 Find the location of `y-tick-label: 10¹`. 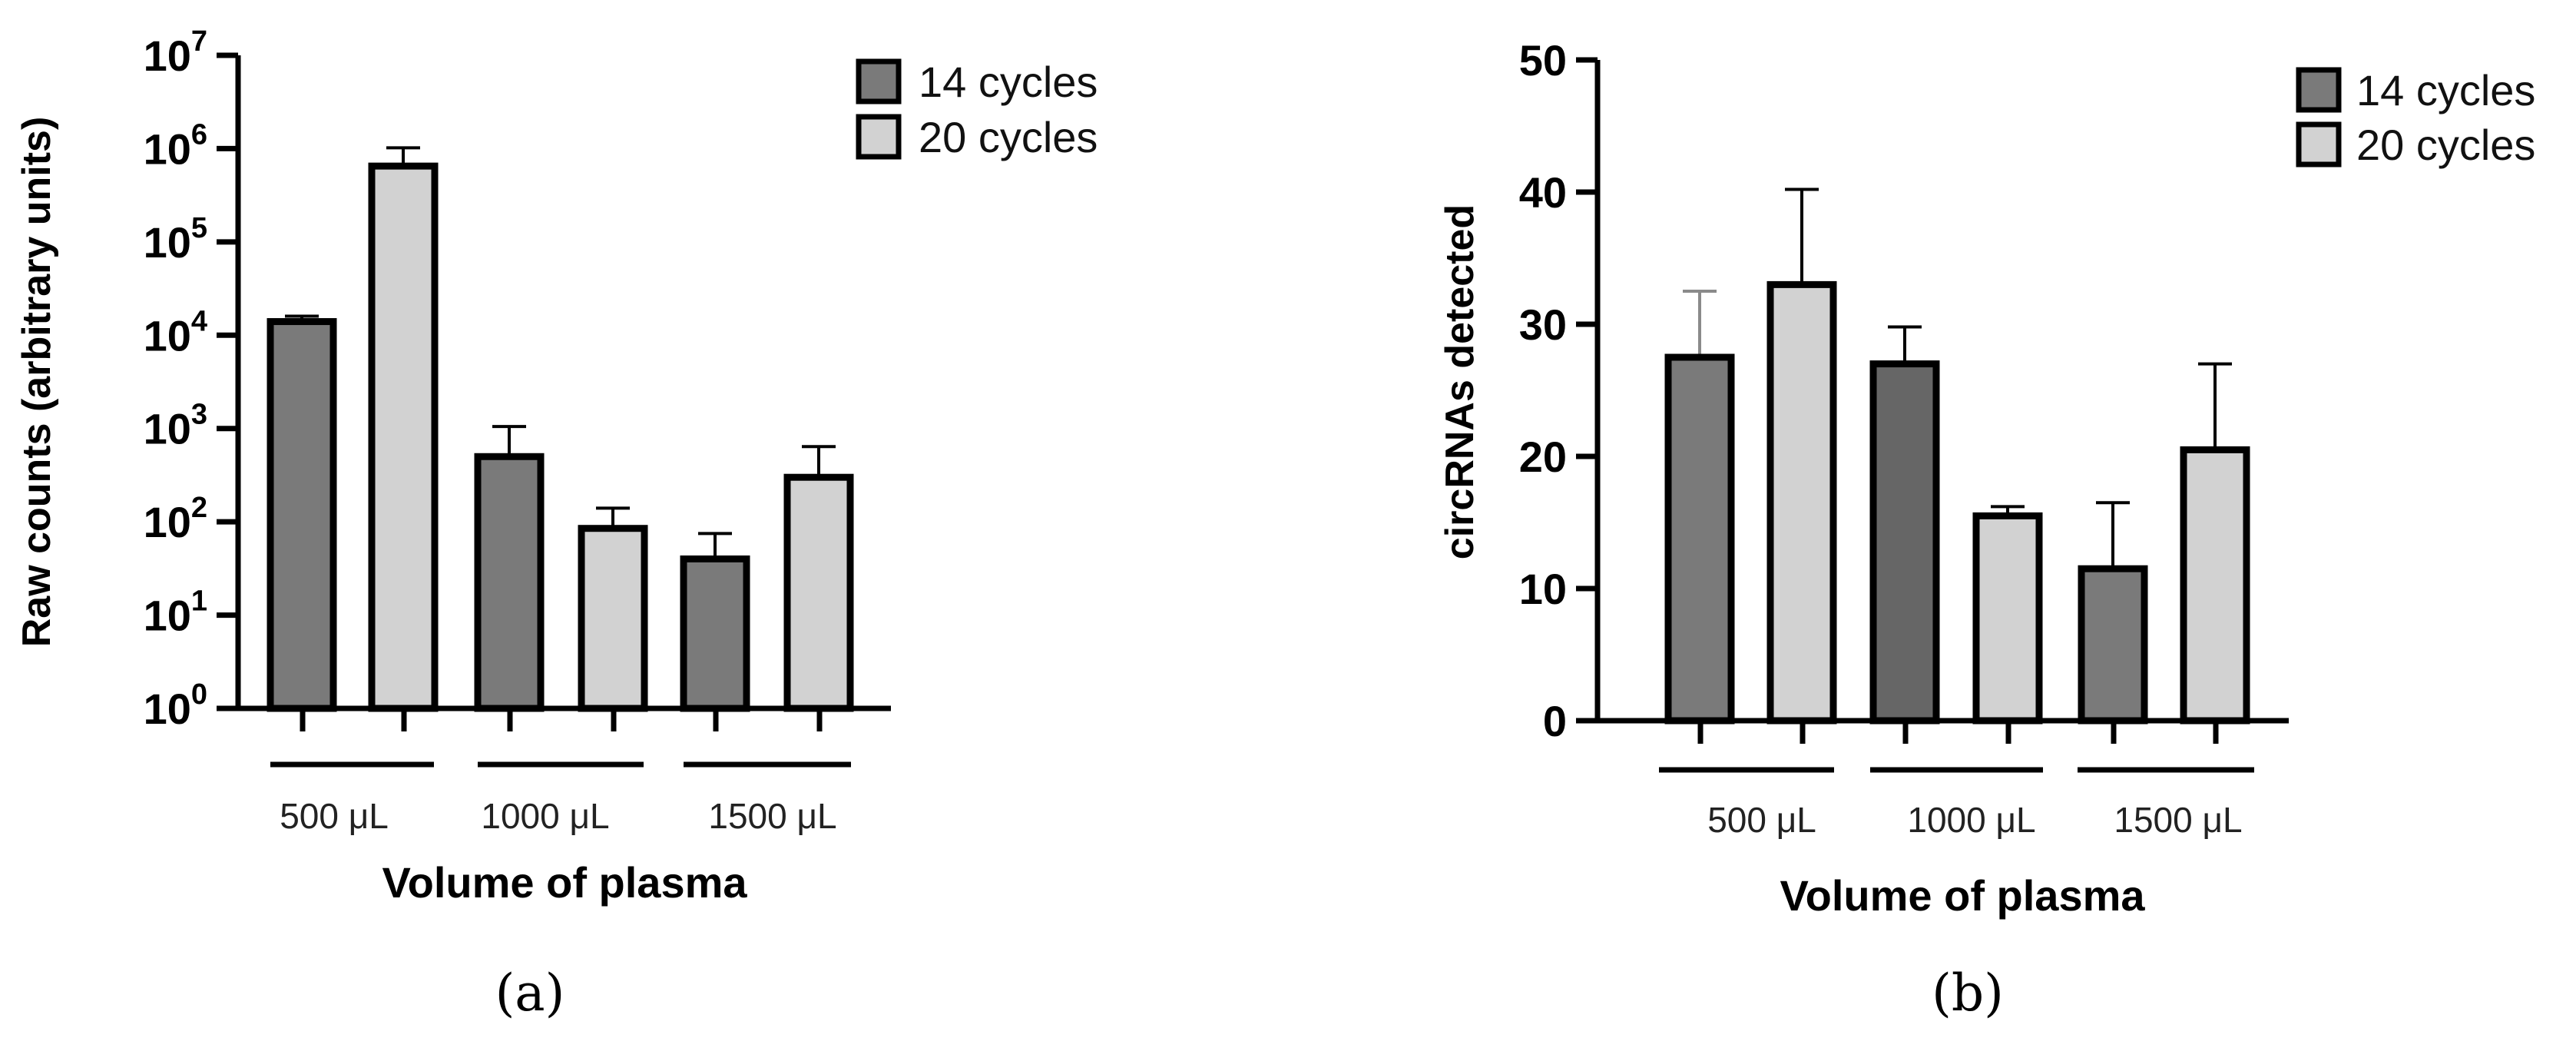

y-tick-label: 10¹ is located at coordinates (175, 612).